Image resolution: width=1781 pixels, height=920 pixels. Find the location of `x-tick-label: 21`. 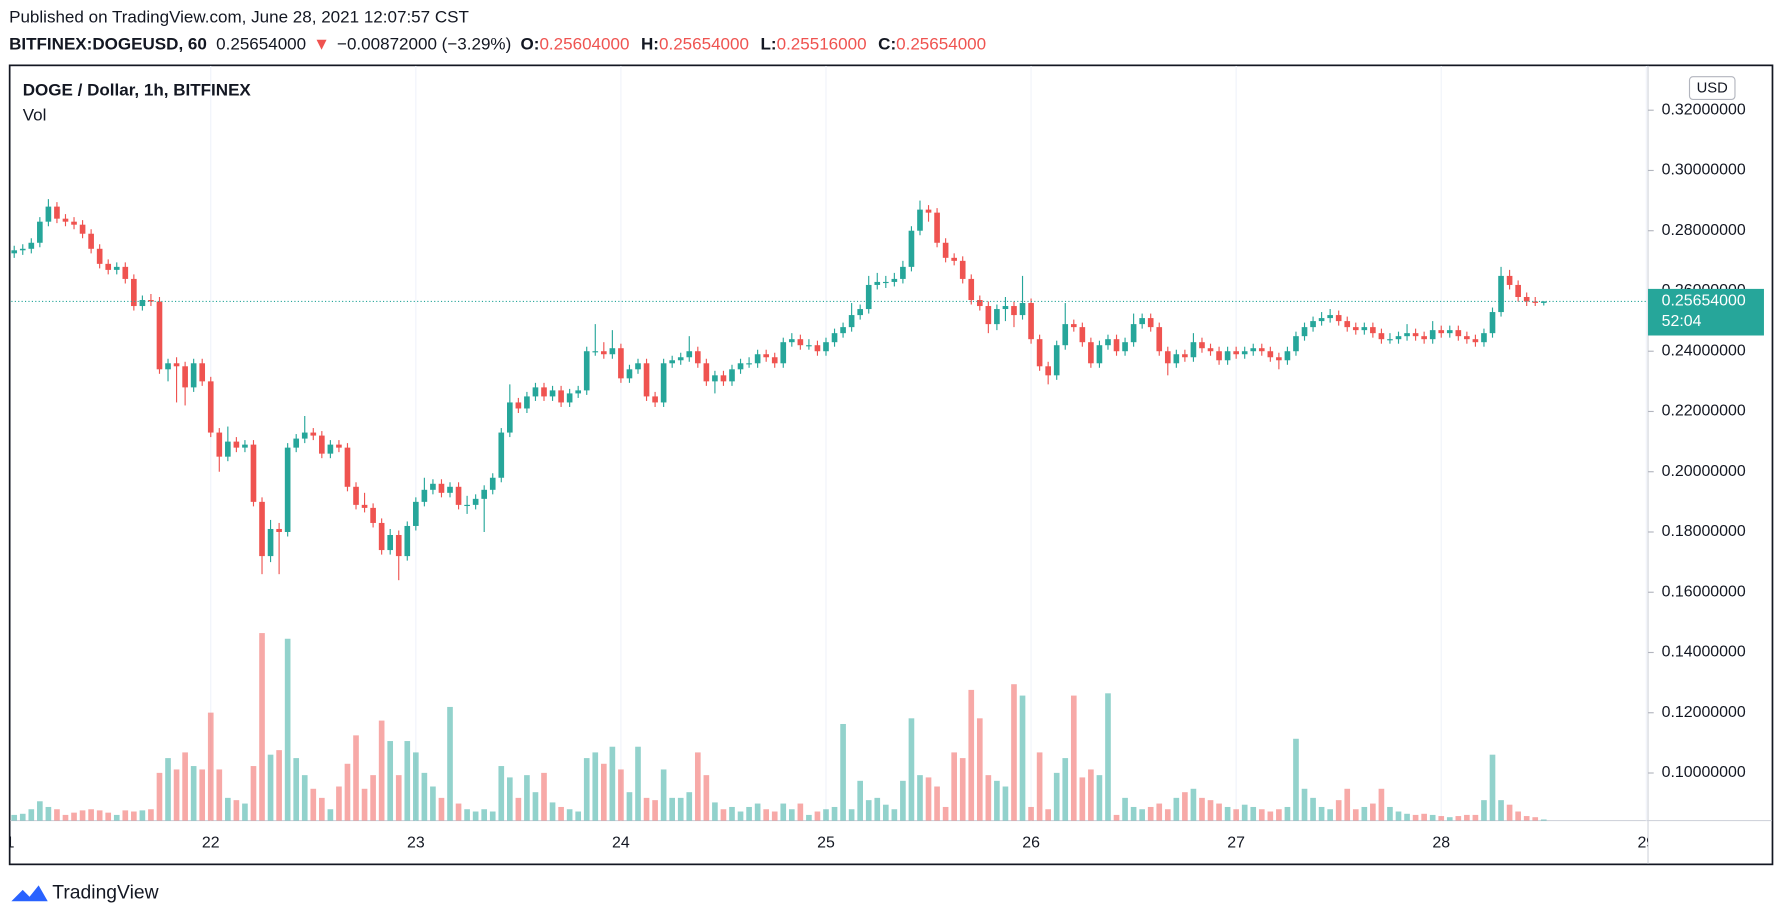

x-tick-label: 21 is located at coordinates (7, 843).